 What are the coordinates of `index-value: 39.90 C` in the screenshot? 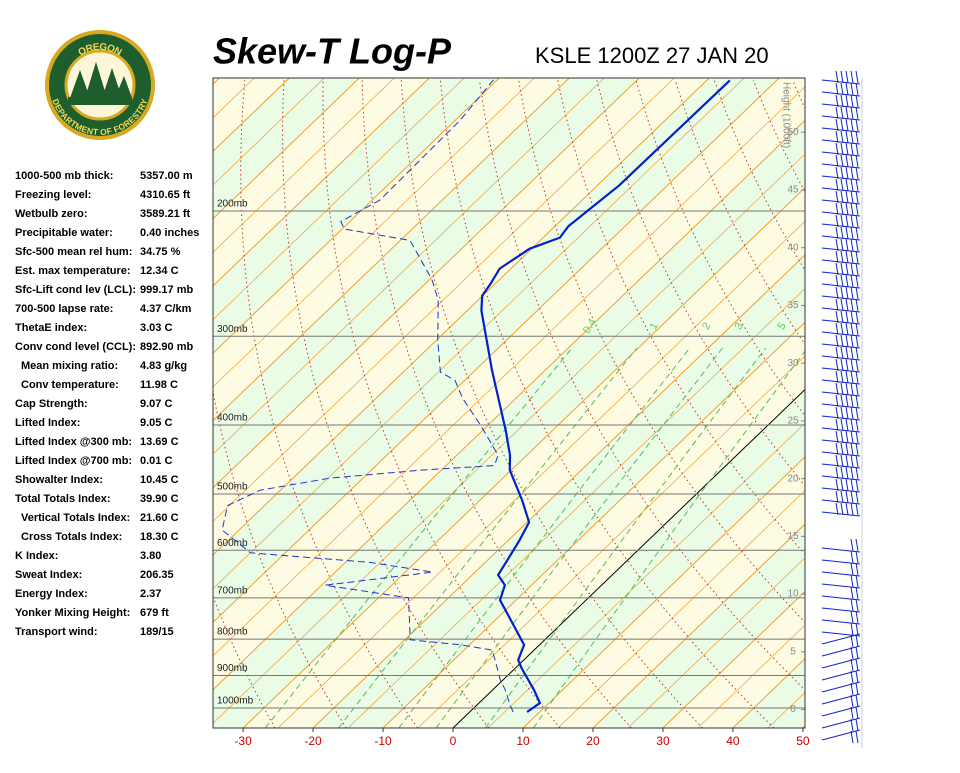 It's located at (159, 499).